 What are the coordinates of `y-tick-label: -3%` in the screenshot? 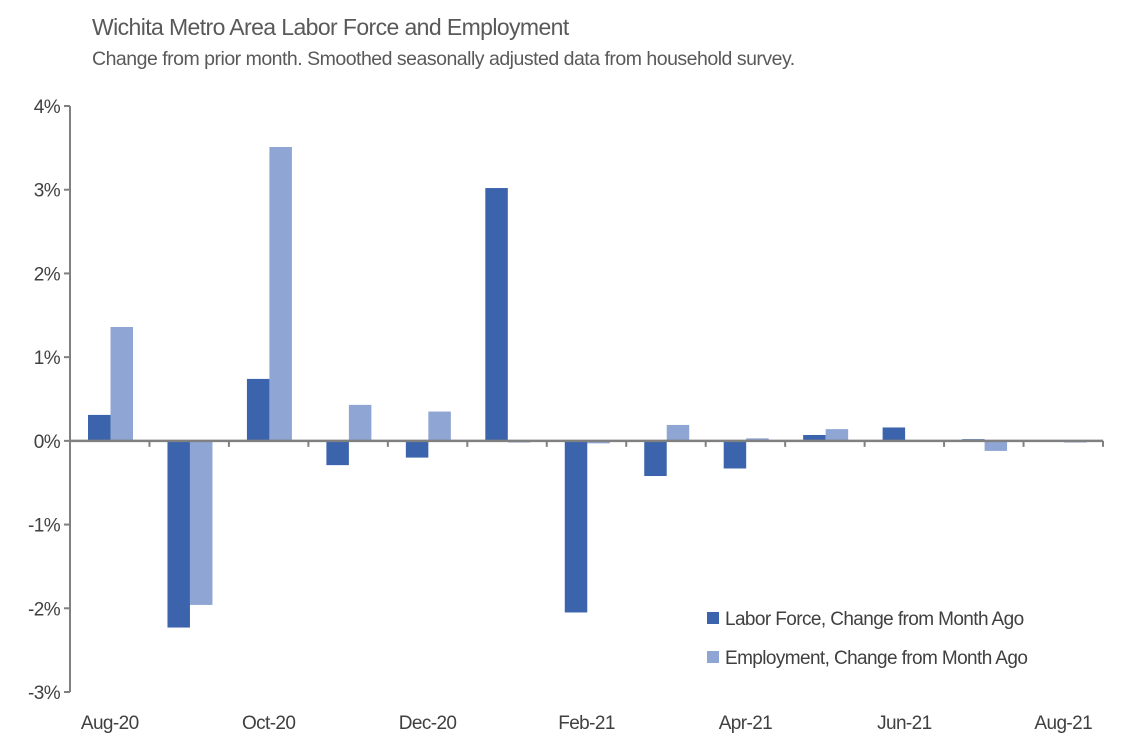 It's located at (44, 693).